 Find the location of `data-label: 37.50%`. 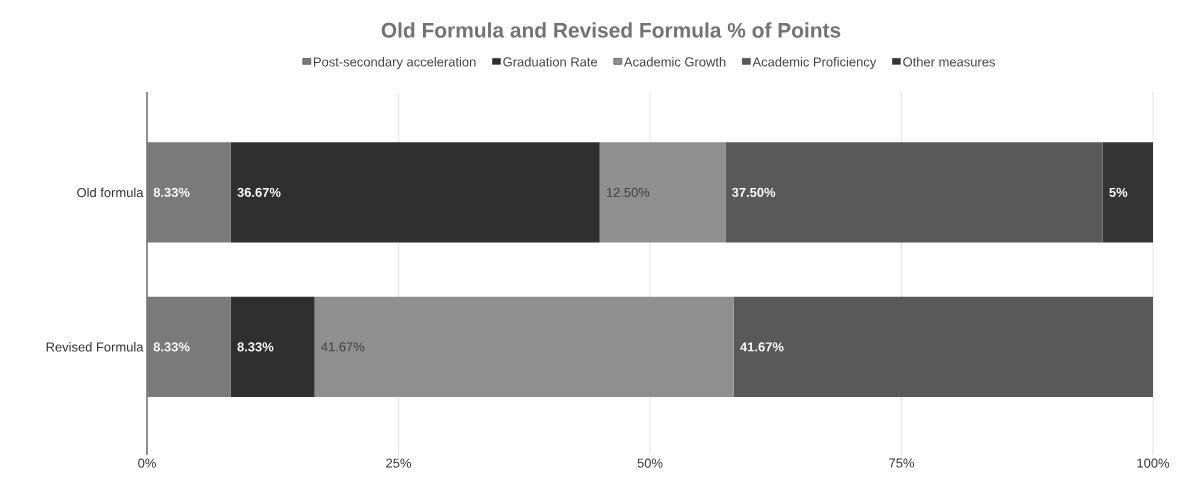

data-label: 37.50% is located at coordinates (753, 192).